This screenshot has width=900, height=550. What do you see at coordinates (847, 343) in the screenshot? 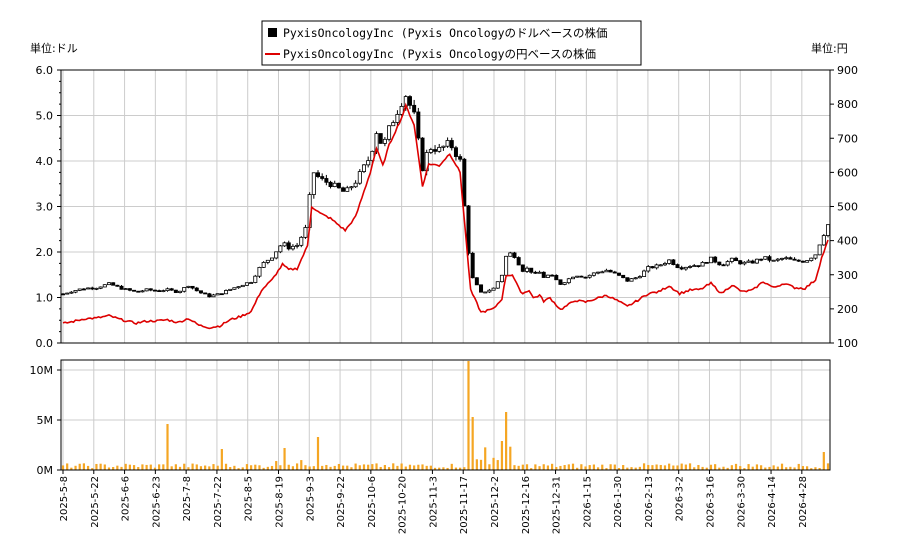
I see `y-right-tick-label: 100` at bounding box center [847, 343].